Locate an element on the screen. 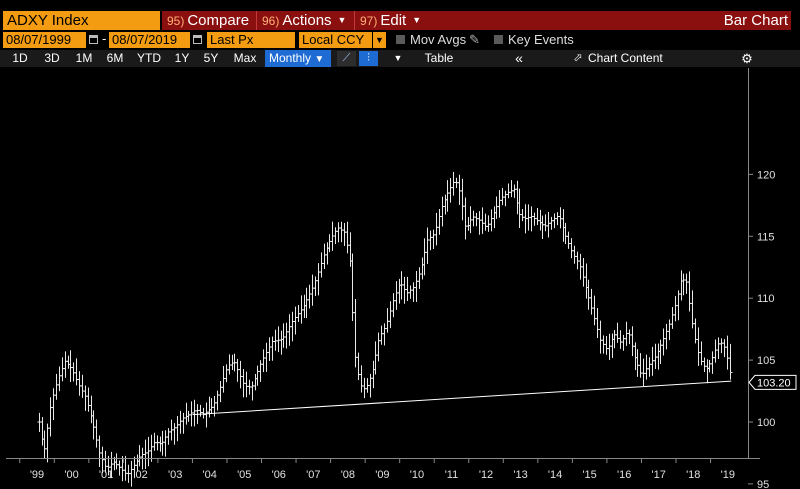 The image size is (800, 489). last-value-box is located at coordinates (772, 382).